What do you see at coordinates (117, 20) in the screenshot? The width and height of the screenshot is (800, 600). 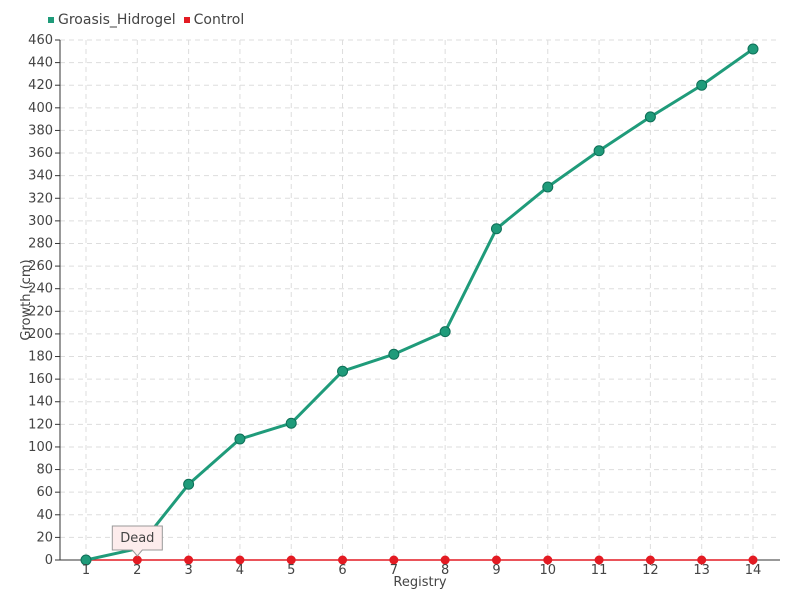 I see `legend-label-groasis: Groasis_Hidrogel` at bounding box center [117, 20].